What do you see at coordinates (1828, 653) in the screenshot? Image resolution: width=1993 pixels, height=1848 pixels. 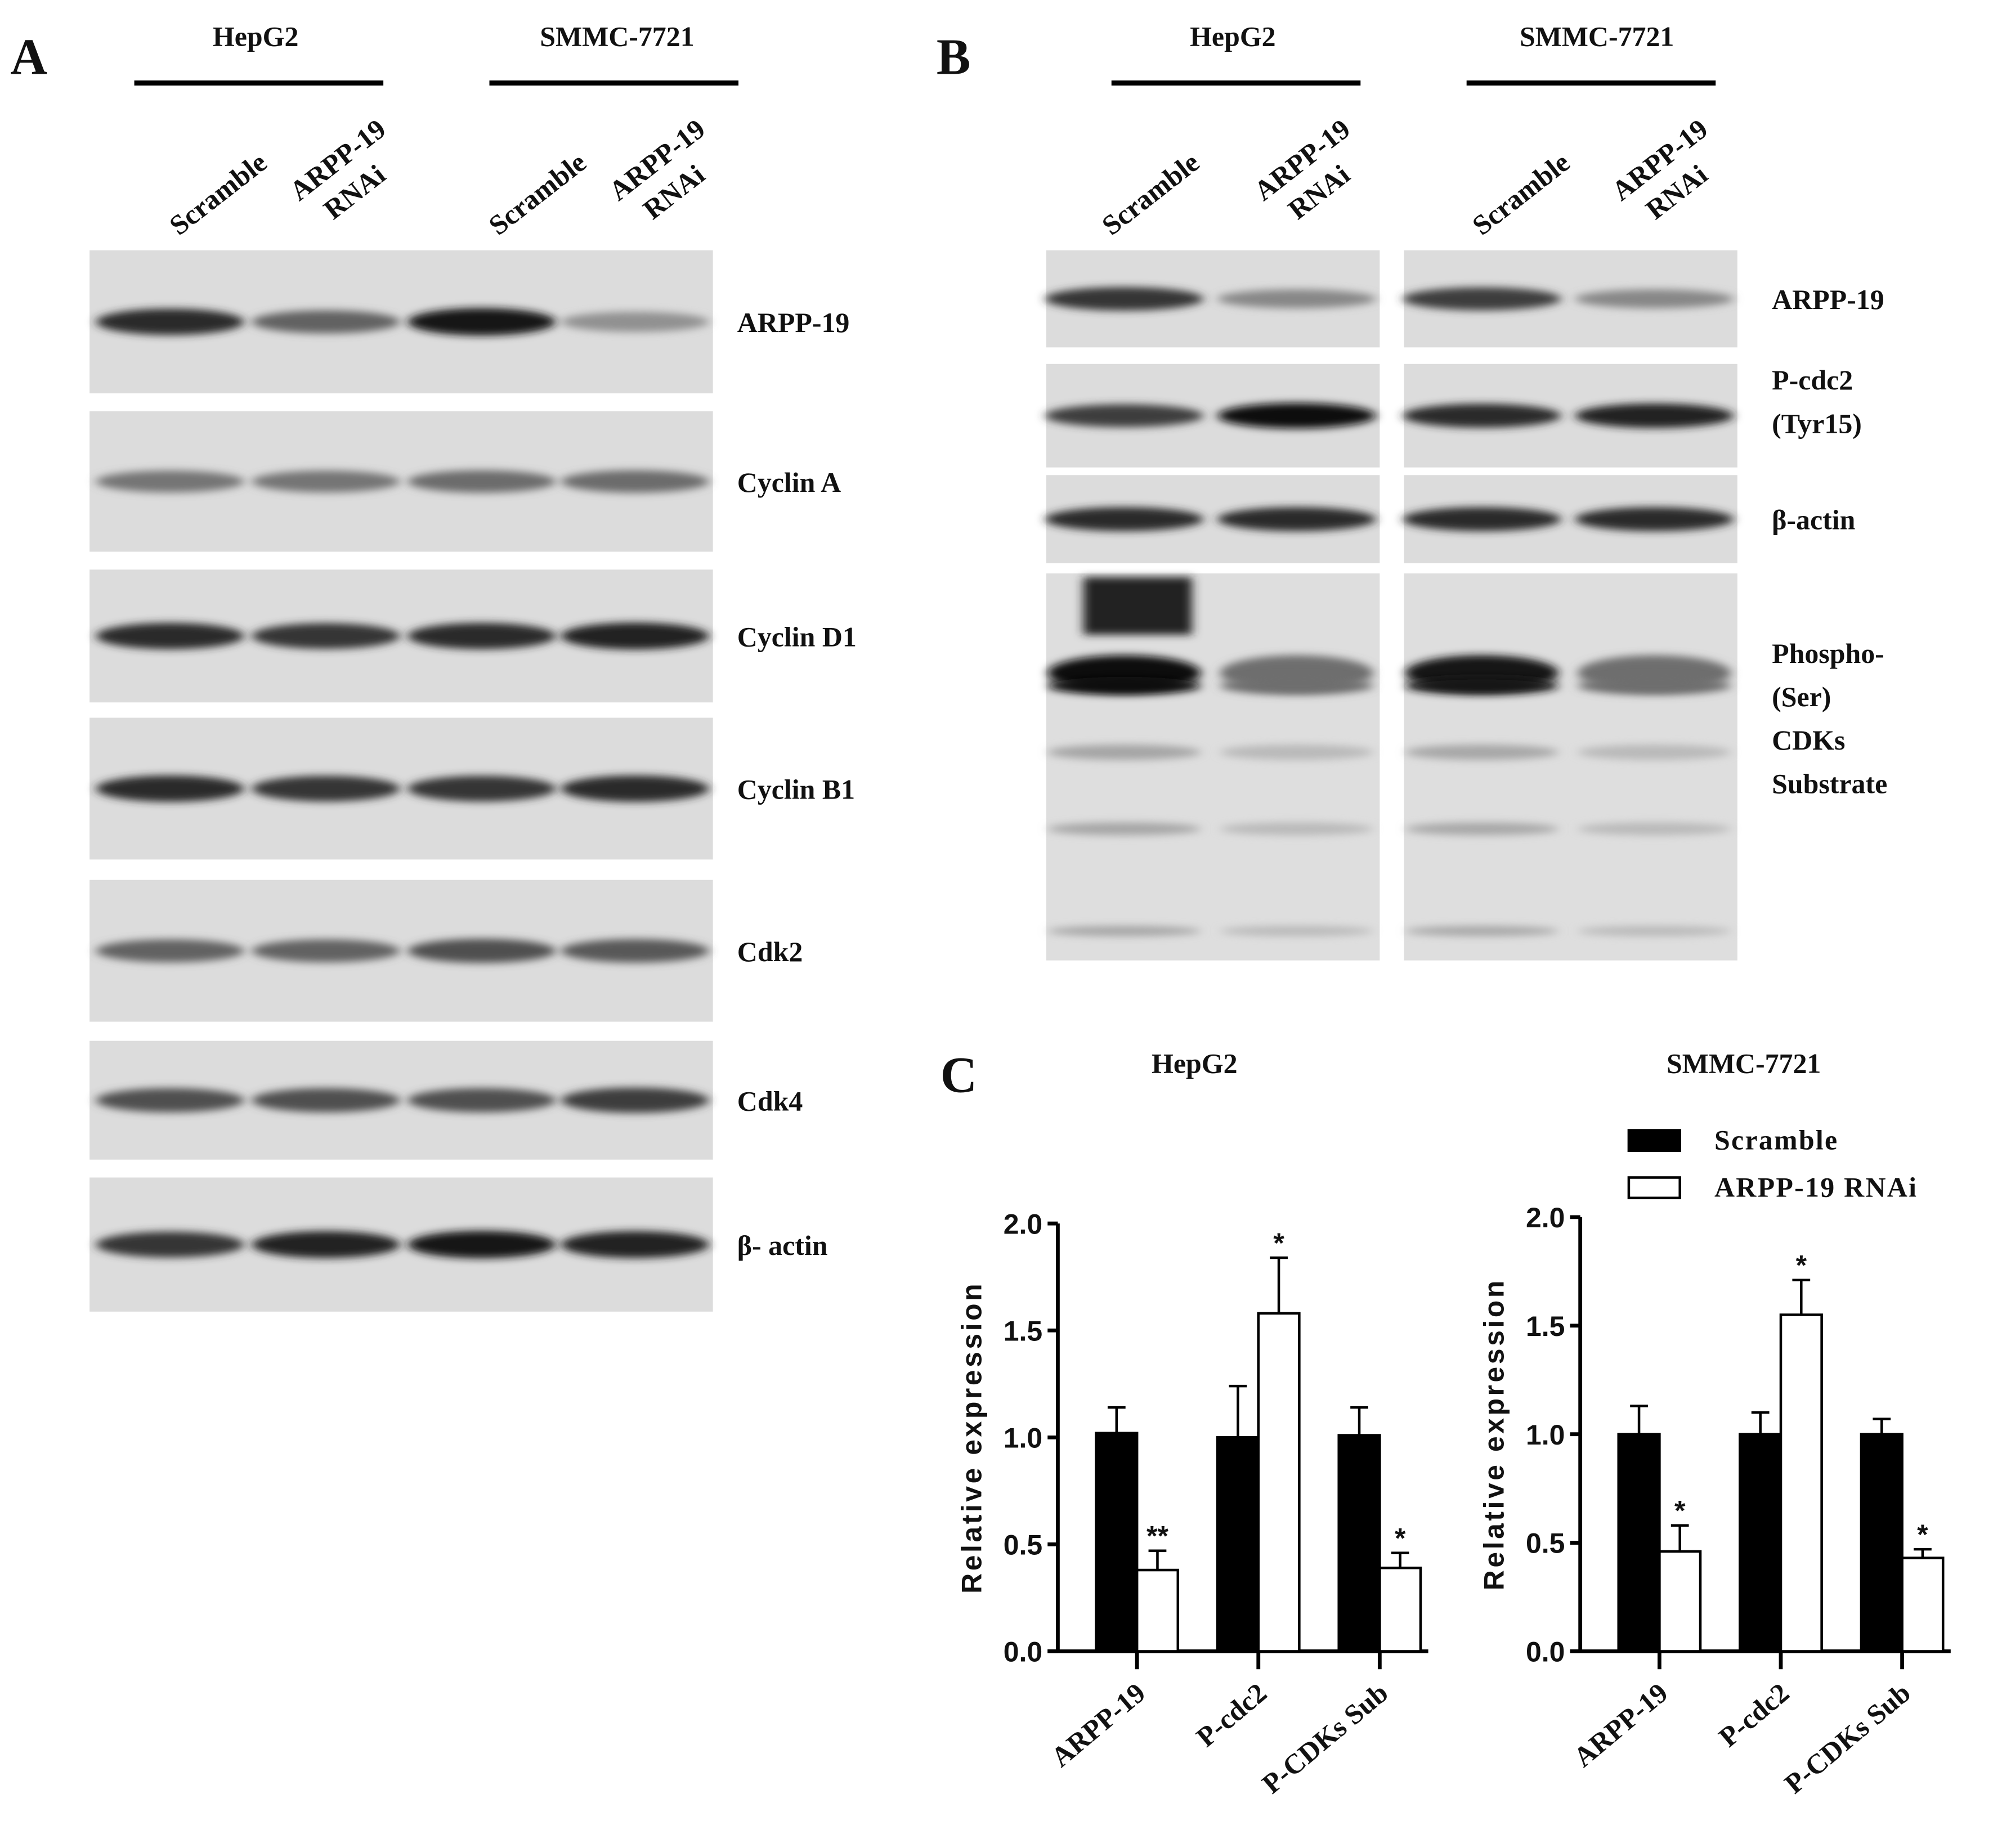 I see `blot-row-label: Phospho-` at bounding box center [1828, 653].